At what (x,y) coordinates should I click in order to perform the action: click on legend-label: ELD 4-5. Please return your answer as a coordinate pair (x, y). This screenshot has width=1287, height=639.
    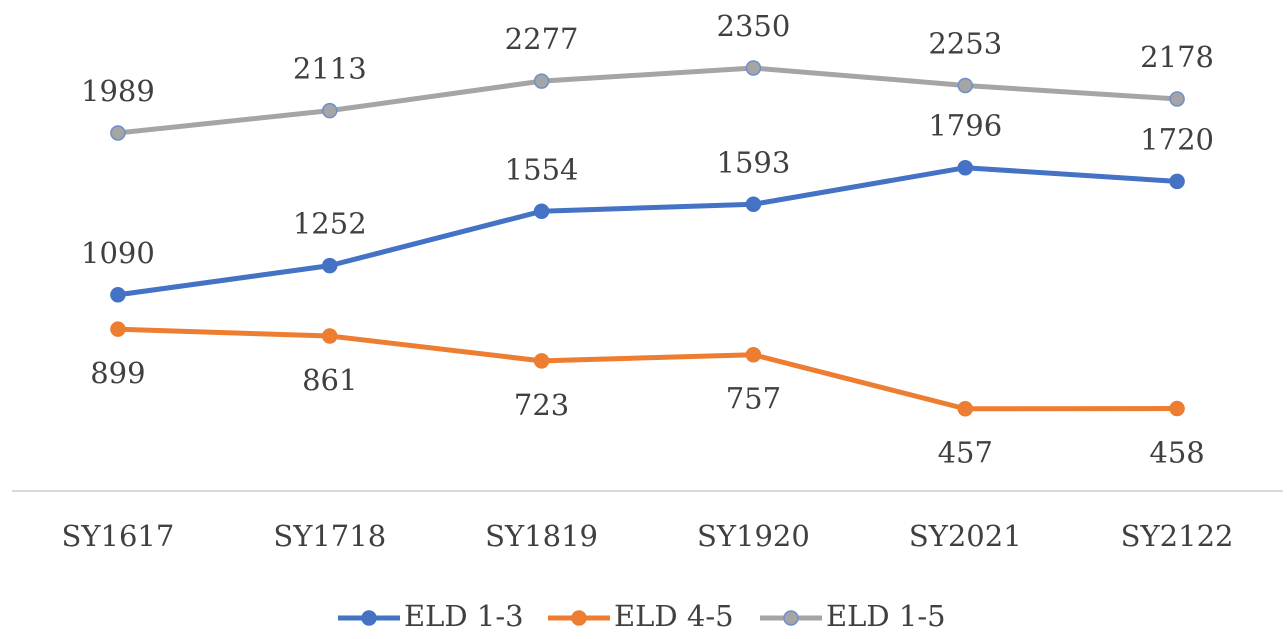
    Looking at the image, I should click on (674, 616).